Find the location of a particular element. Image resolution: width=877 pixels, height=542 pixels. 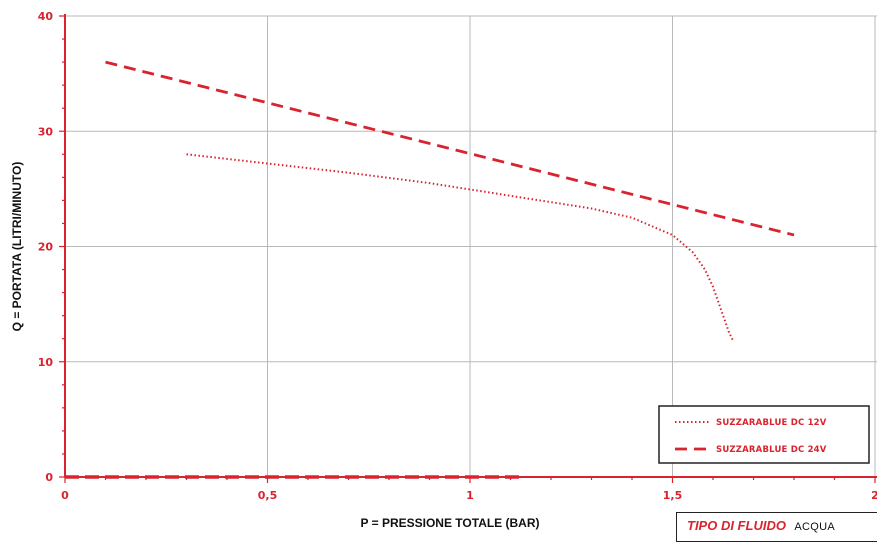

legend-label-24v: SUZZARABLUE DC 24V is located at coordinates (771, 450).